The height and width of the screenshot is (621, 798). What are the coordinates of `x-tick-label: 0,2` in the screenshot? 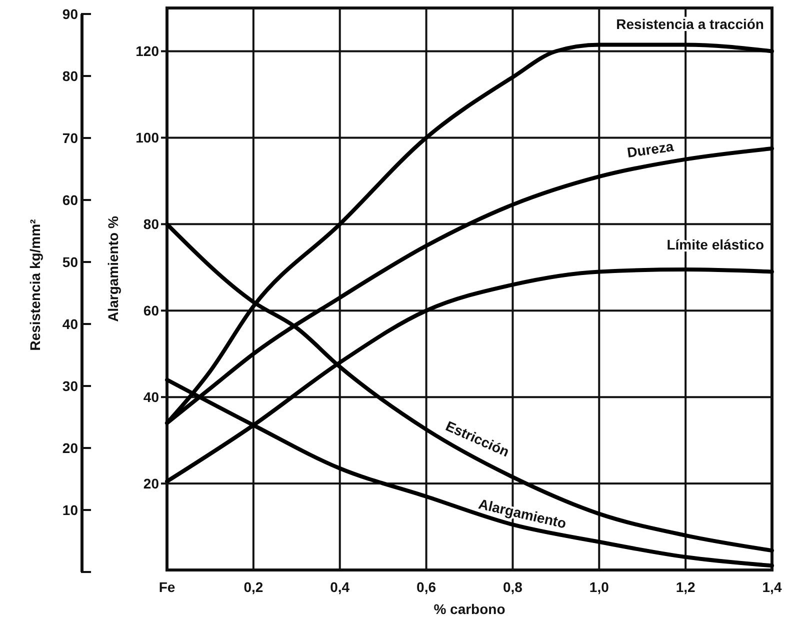 It's located at (254, 587).